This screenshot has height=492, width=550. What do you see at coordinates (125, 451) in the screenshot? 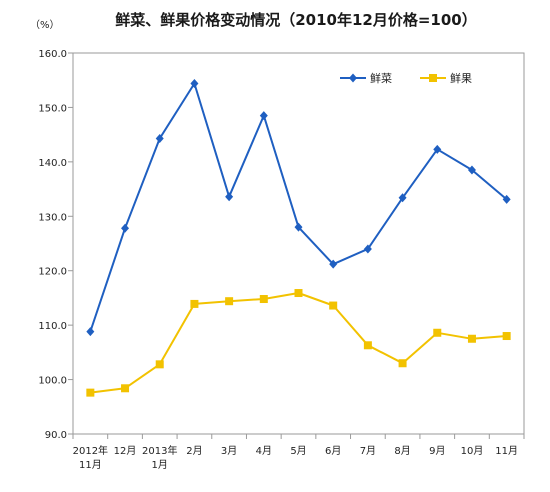
I see `x-tick-label: 12月` at bounding box center [125, 451].